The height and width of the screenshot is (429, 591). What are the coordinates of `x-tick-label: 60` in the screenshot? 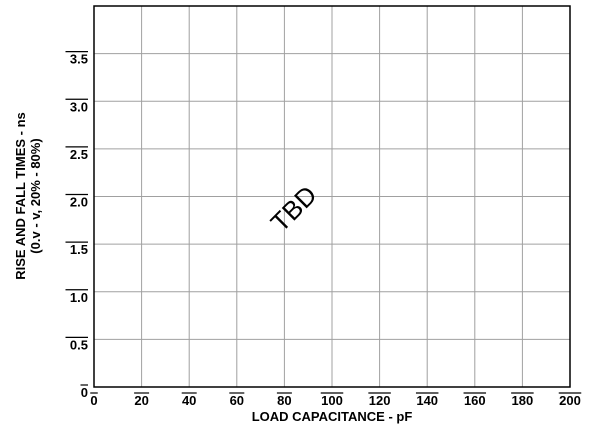 It's located at (237, 400).